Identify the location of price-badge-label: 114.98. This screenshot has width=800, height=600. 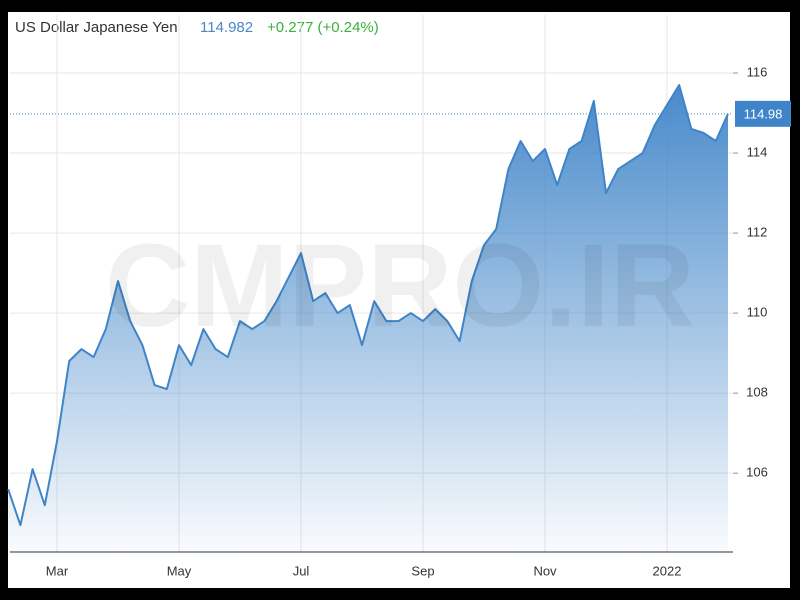
(763, 113).